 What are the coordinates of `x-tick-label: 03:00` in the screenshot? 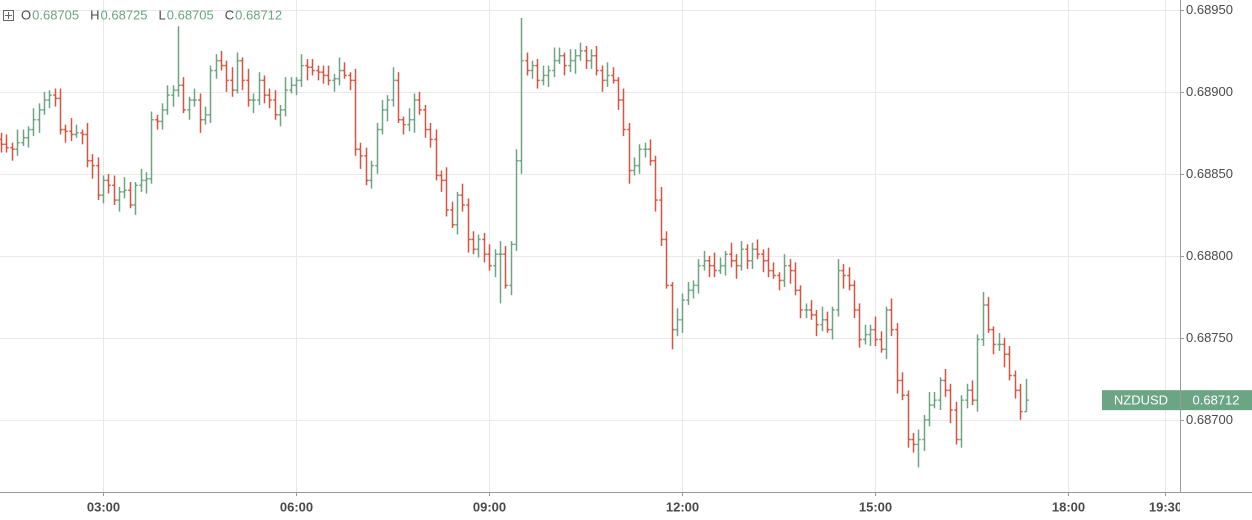 It's located at (103, 506).